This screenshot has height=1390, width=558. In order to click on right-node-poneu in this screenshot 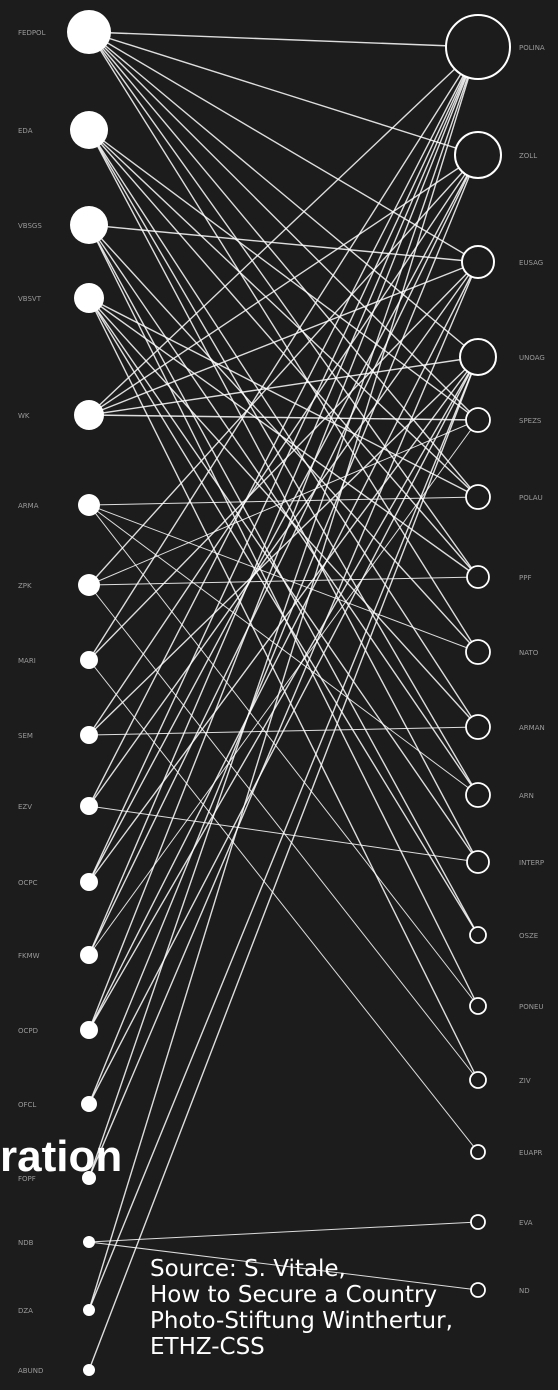, I will do `click(478, 1006)`.